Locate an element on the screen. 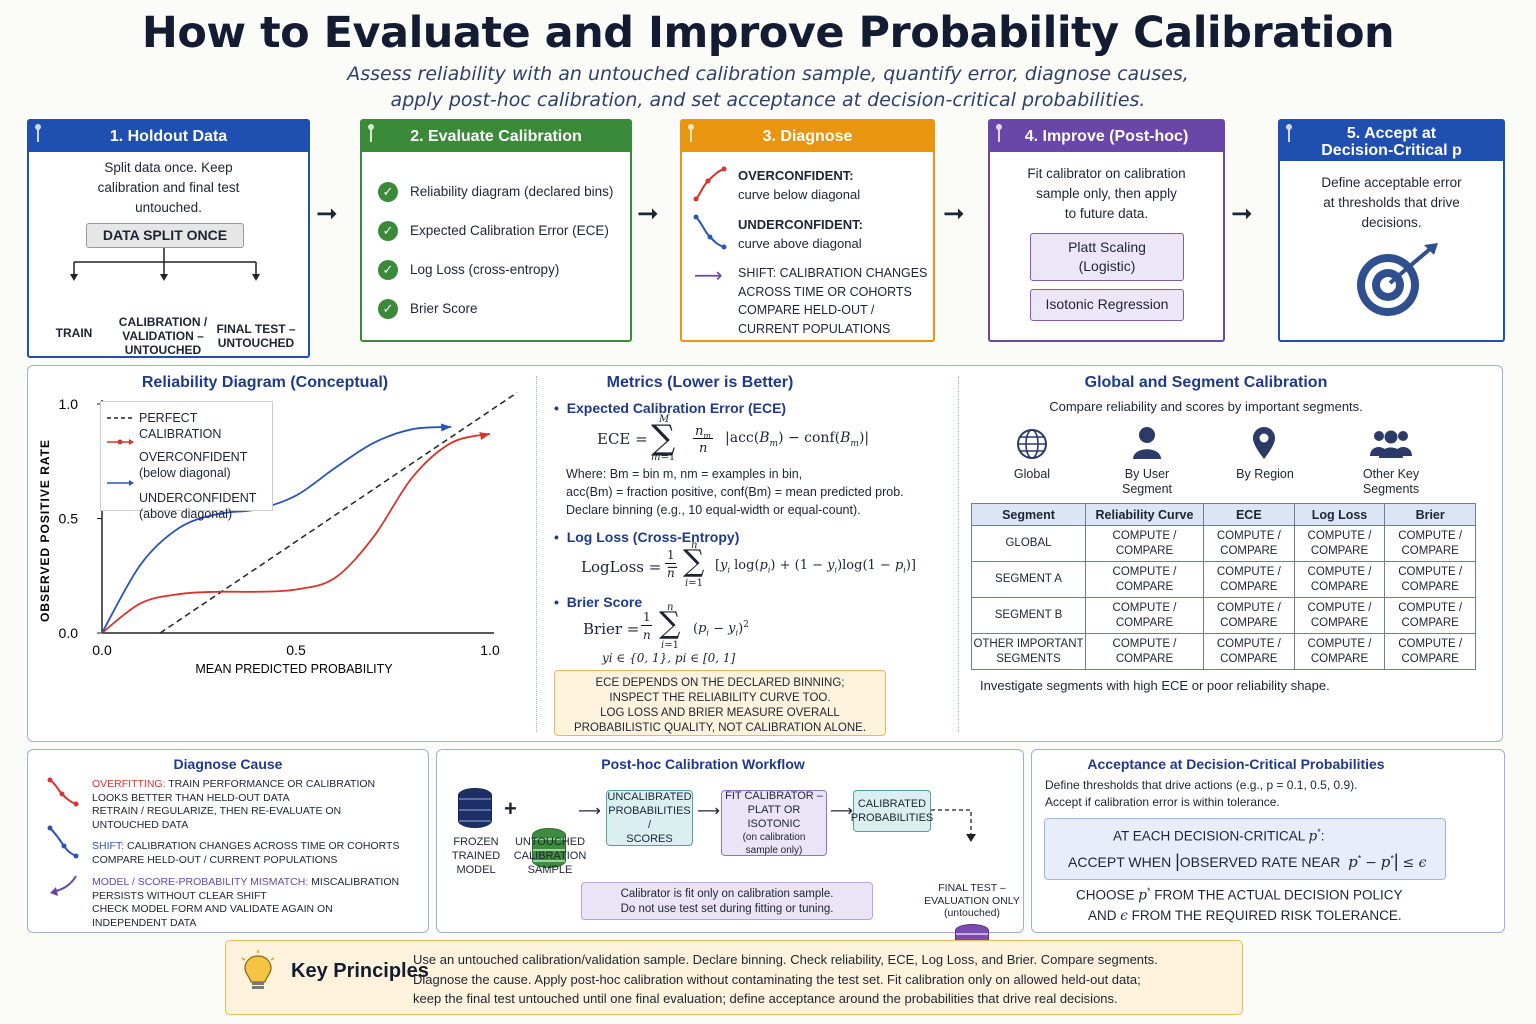 This screenshot has height=1024, width=1536. logloss-heading: • Log Loss (Cross-Entropy) is located at coordinates (647, 537).